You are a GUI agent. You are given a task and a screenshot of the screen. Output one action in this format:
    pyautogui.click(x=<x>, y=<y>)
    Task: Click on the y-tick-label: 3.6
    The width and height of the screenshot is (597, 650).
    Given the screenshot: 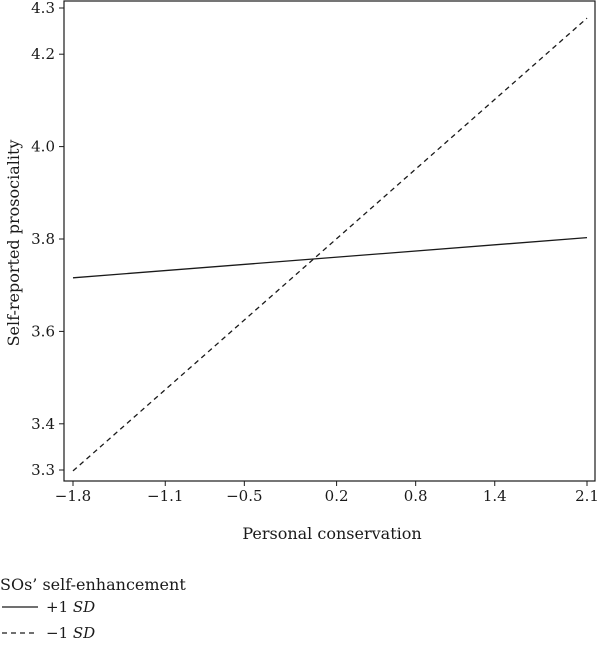 What is the action you would take?
    pyautogui.click(x=43, y=331)
    